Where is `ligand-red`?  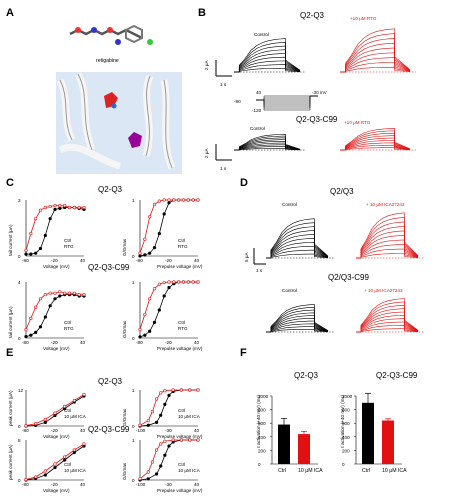 ligand-red is located at coordinates (111, 100).